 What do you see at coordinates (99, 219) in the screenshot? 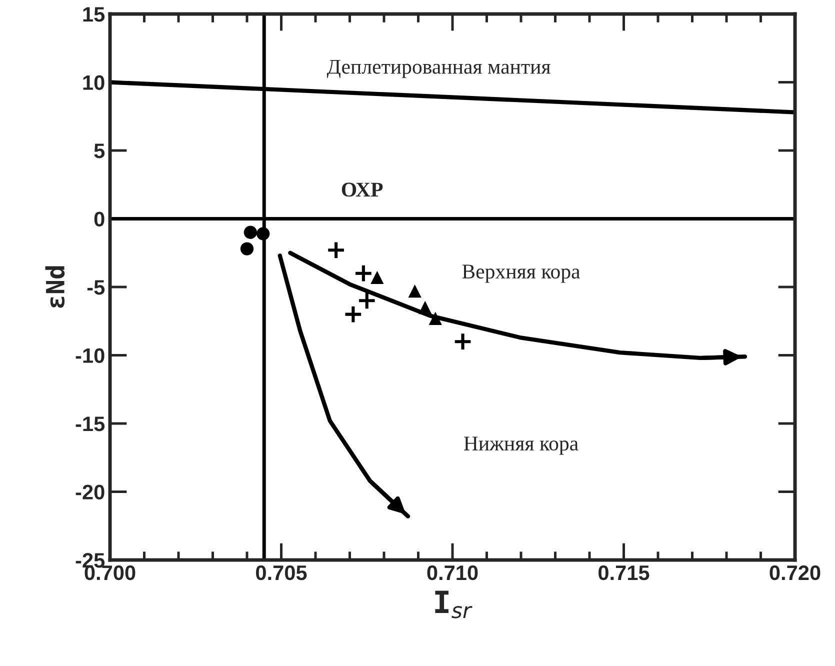
I see `y-tick-label: 0` at bounding box center [99, 219].